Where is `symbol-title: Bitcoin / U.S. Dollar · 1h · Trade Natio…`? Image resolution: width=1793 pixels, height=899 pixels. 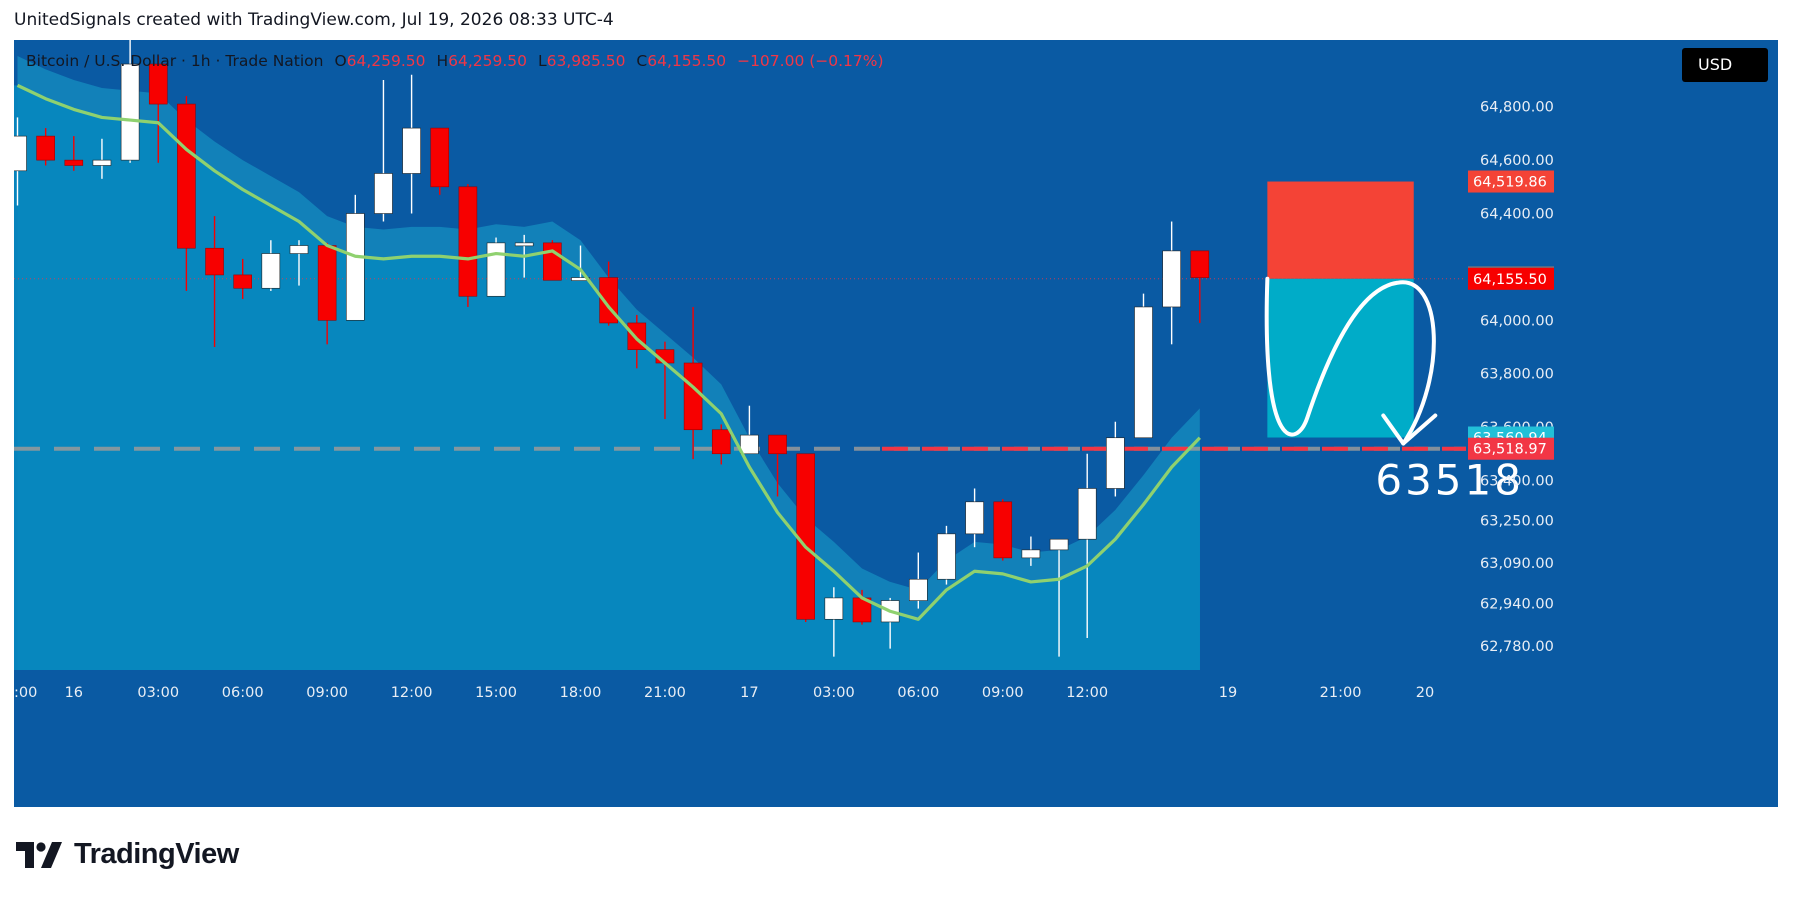 symbol-title: Bitcoin / U.S. Dollar · 1h · Trade Natio… is located at coordinates (175, 61).